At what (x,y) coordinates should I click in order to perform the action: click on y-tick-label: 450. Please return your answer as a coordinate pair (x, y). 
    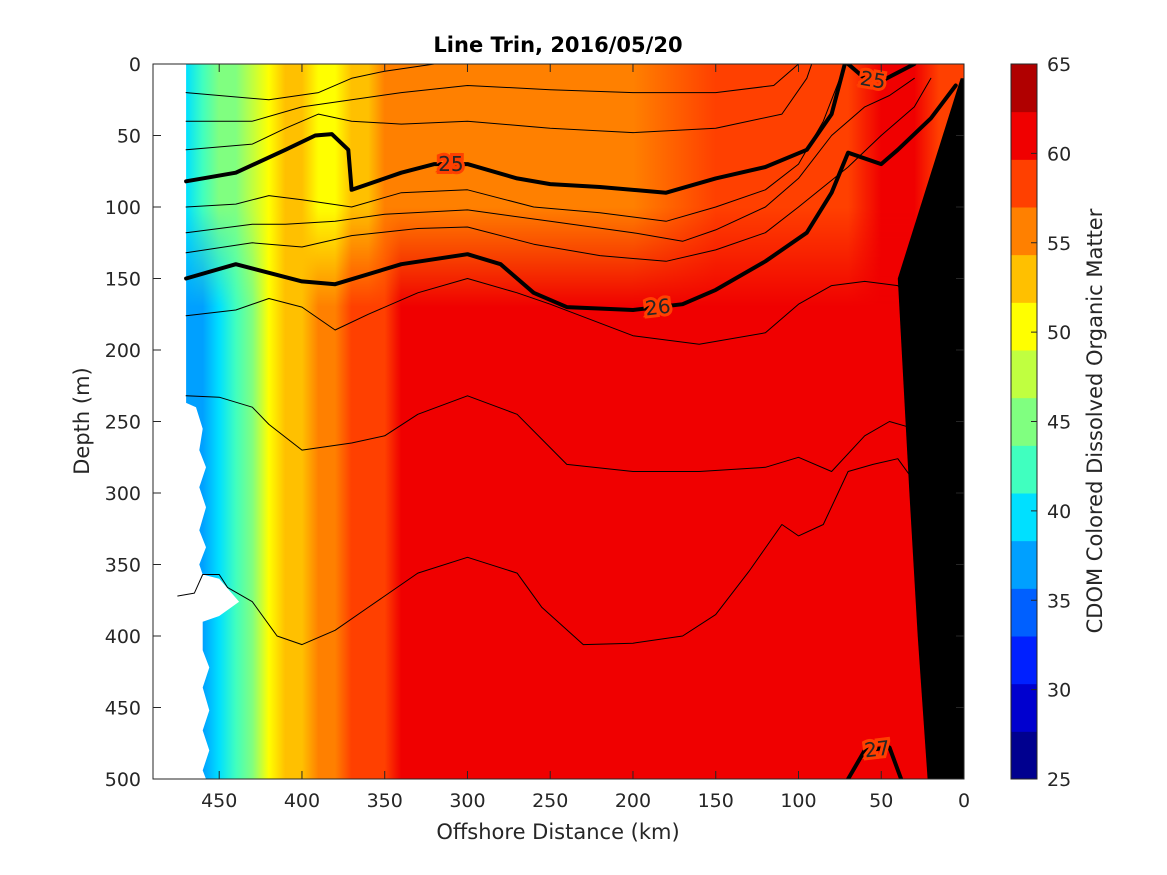
    Looking at the image, I should click on (123, 709).